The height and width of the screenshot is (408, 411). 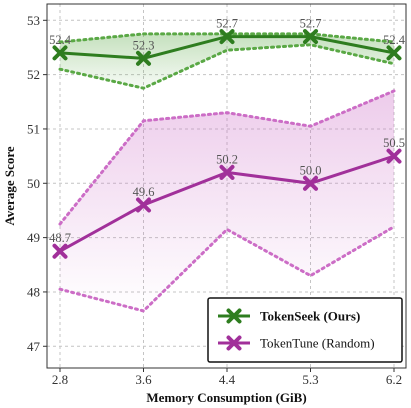 I want to click on confidence-band, so click(x=227, y=61).